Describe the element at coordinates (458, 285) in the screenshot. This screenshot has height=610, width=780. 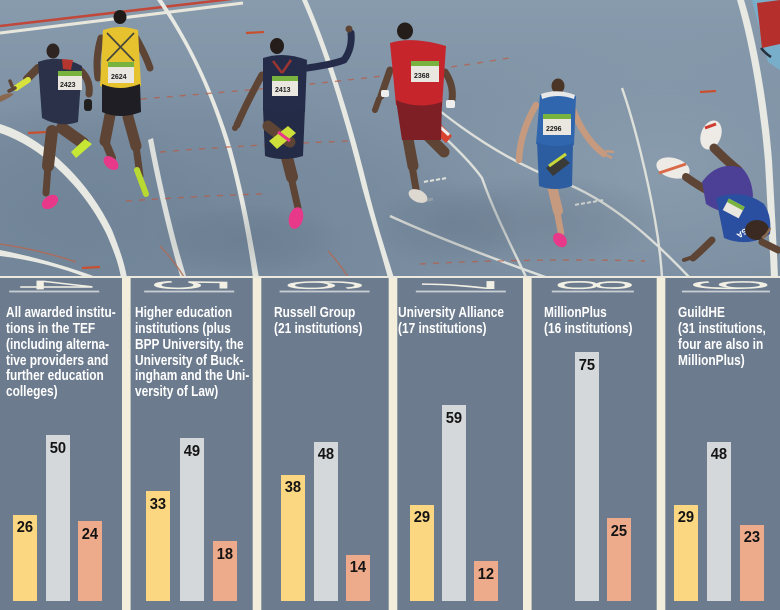
I see `svg-text: 7` at that location.